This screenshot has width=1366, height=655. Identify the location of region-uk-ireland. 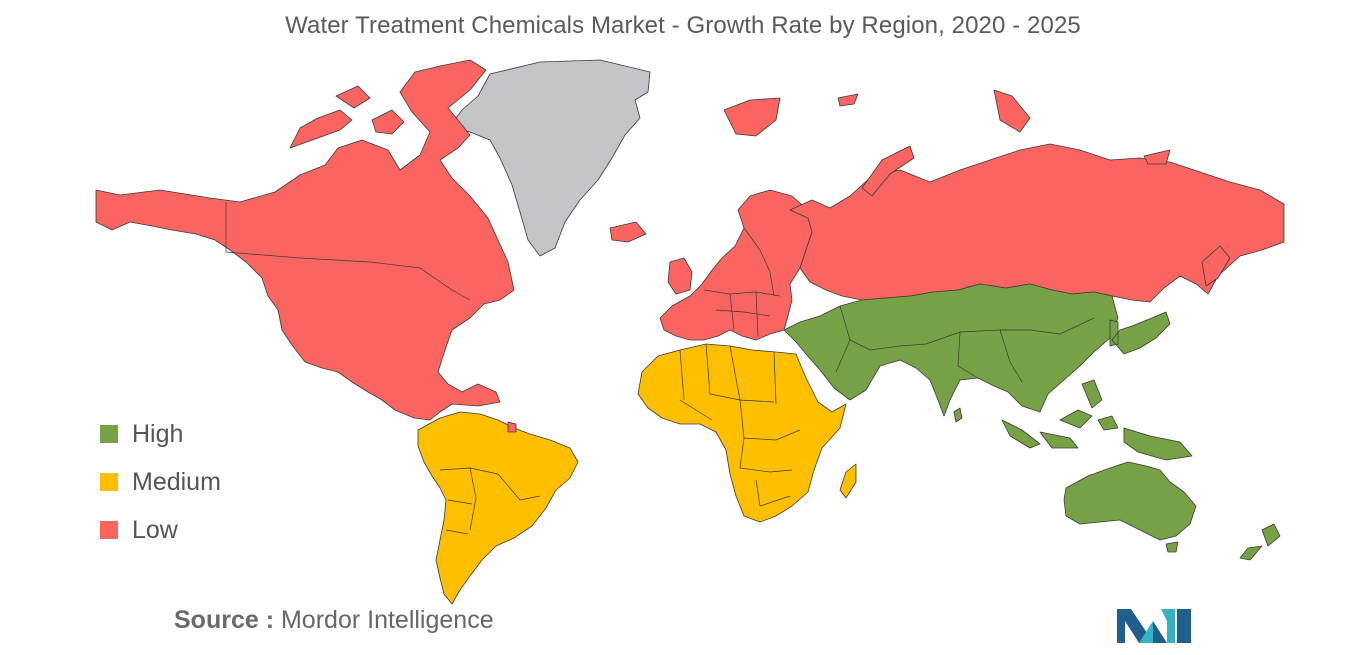
(680, 276).